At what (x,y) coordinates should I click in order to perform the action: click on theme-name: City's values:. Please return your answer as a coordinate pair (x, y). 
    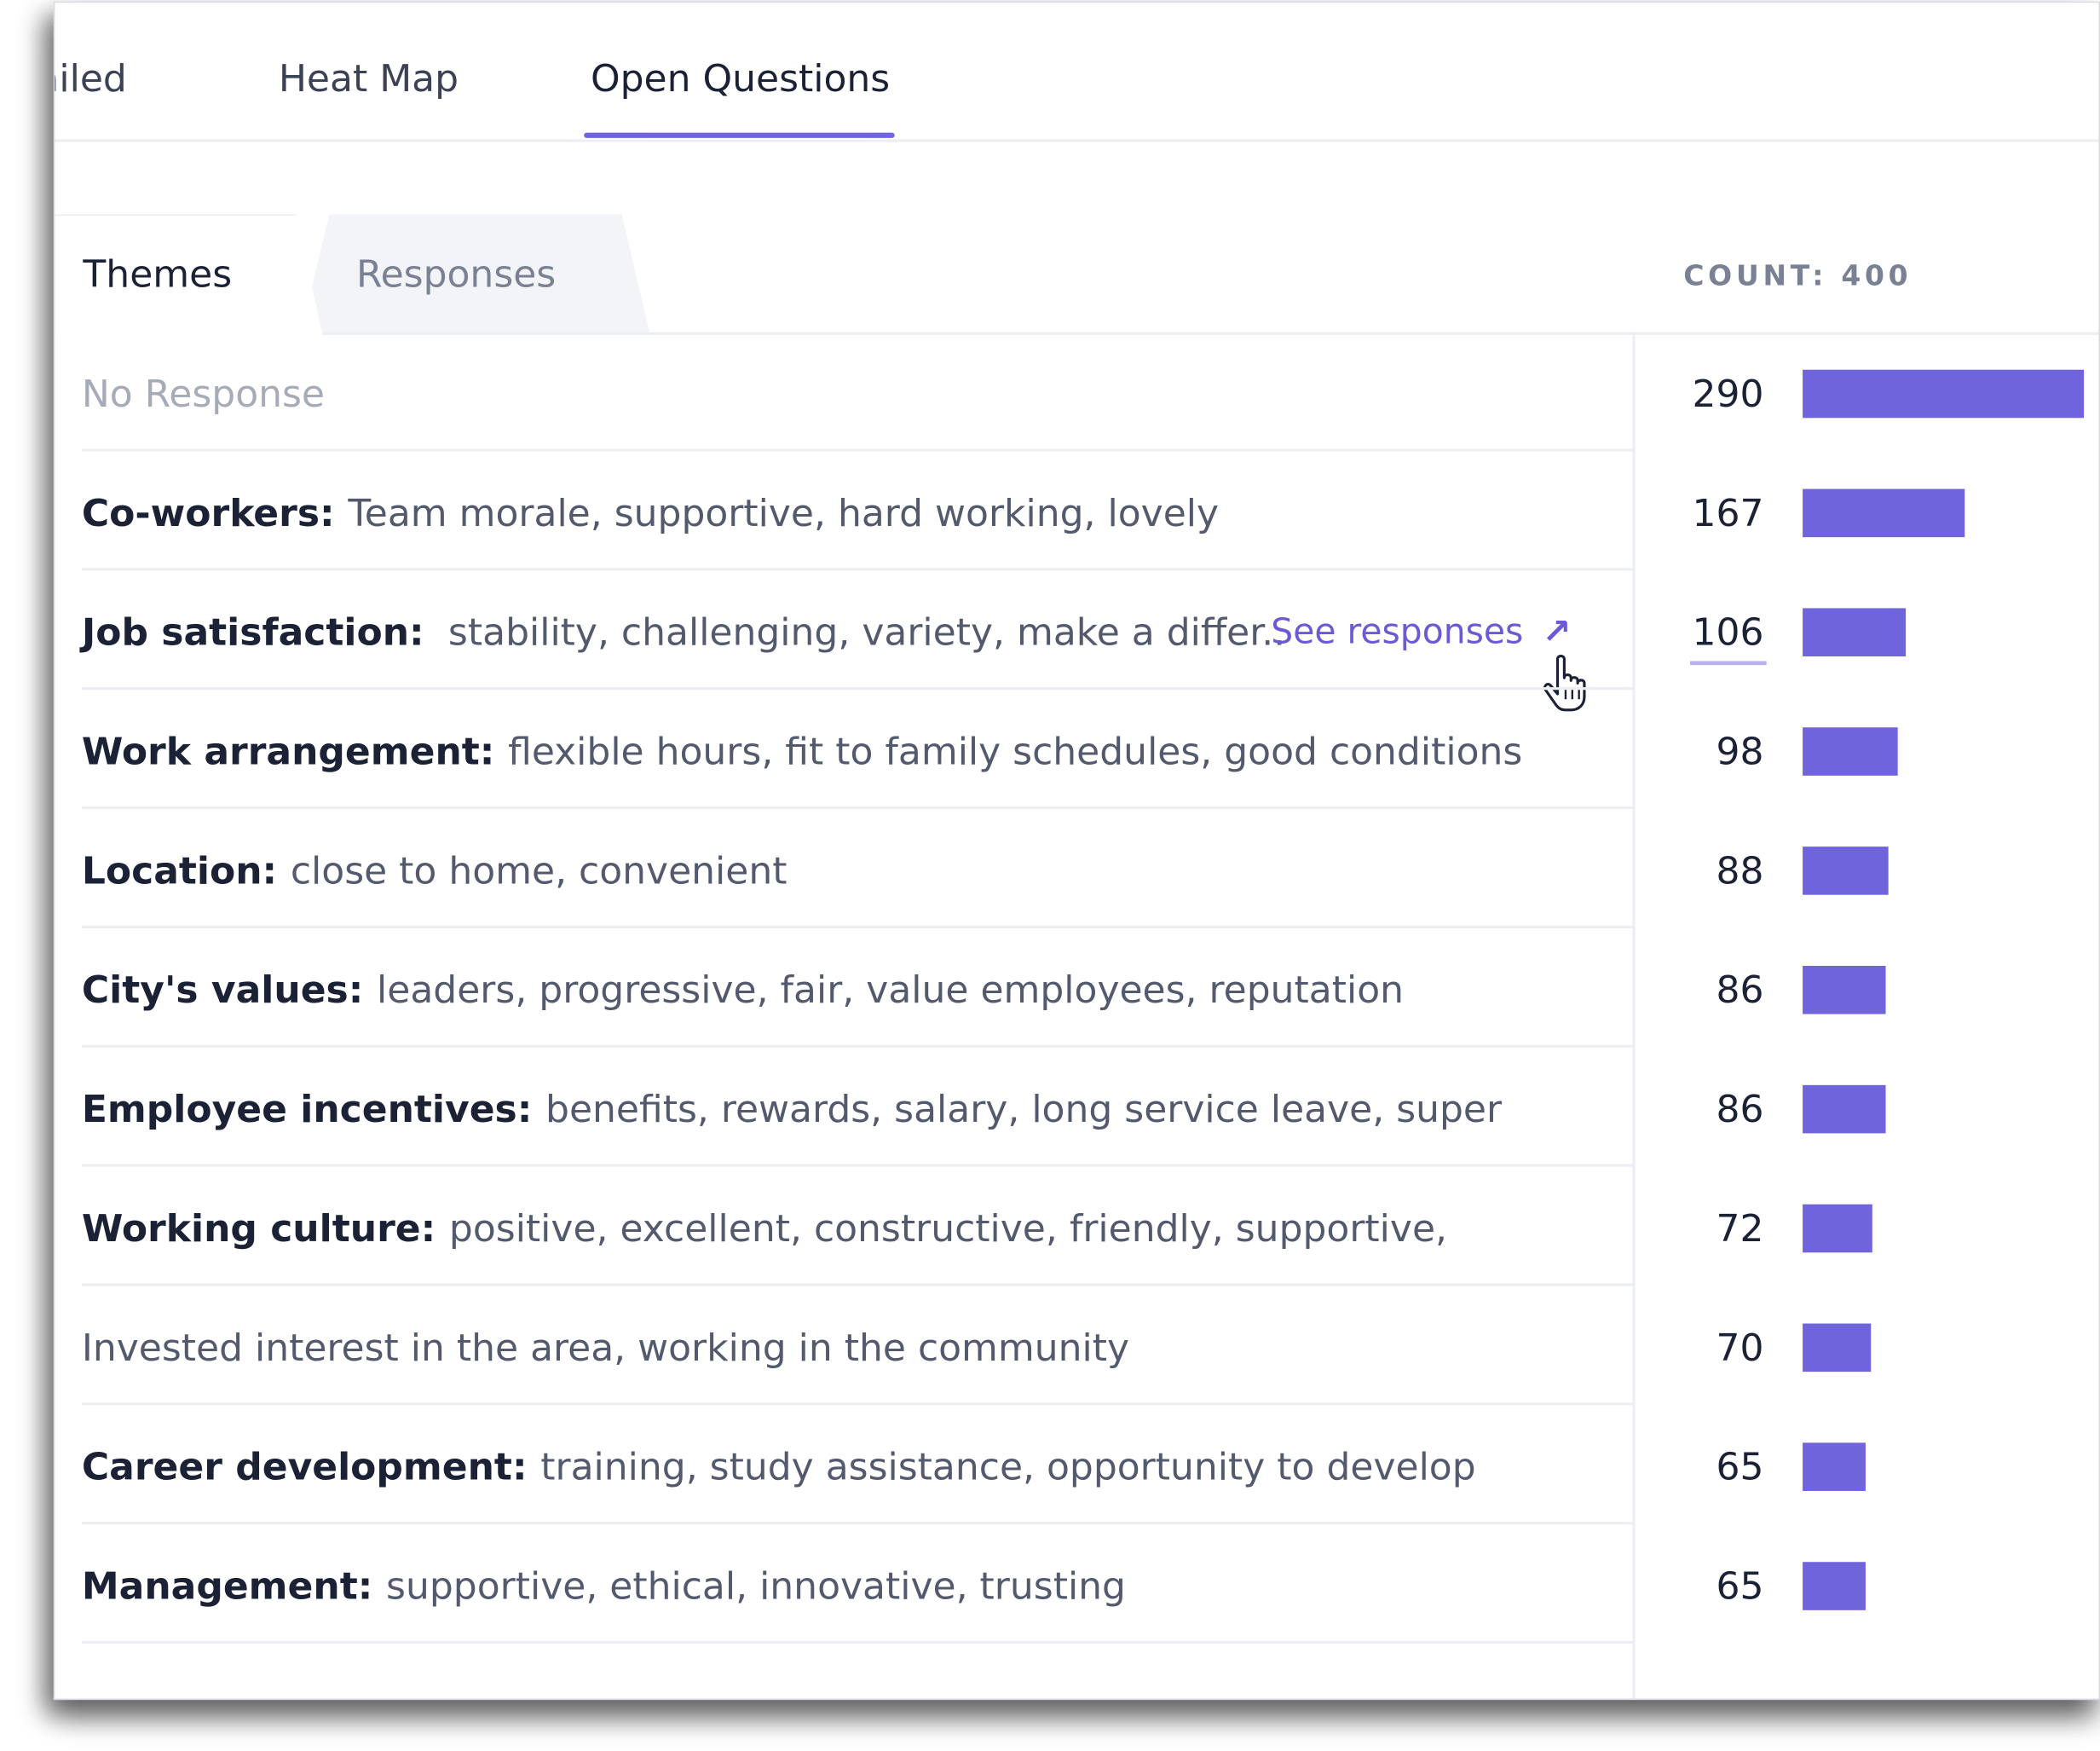
    Looking at the image, I should click on (222, 991).